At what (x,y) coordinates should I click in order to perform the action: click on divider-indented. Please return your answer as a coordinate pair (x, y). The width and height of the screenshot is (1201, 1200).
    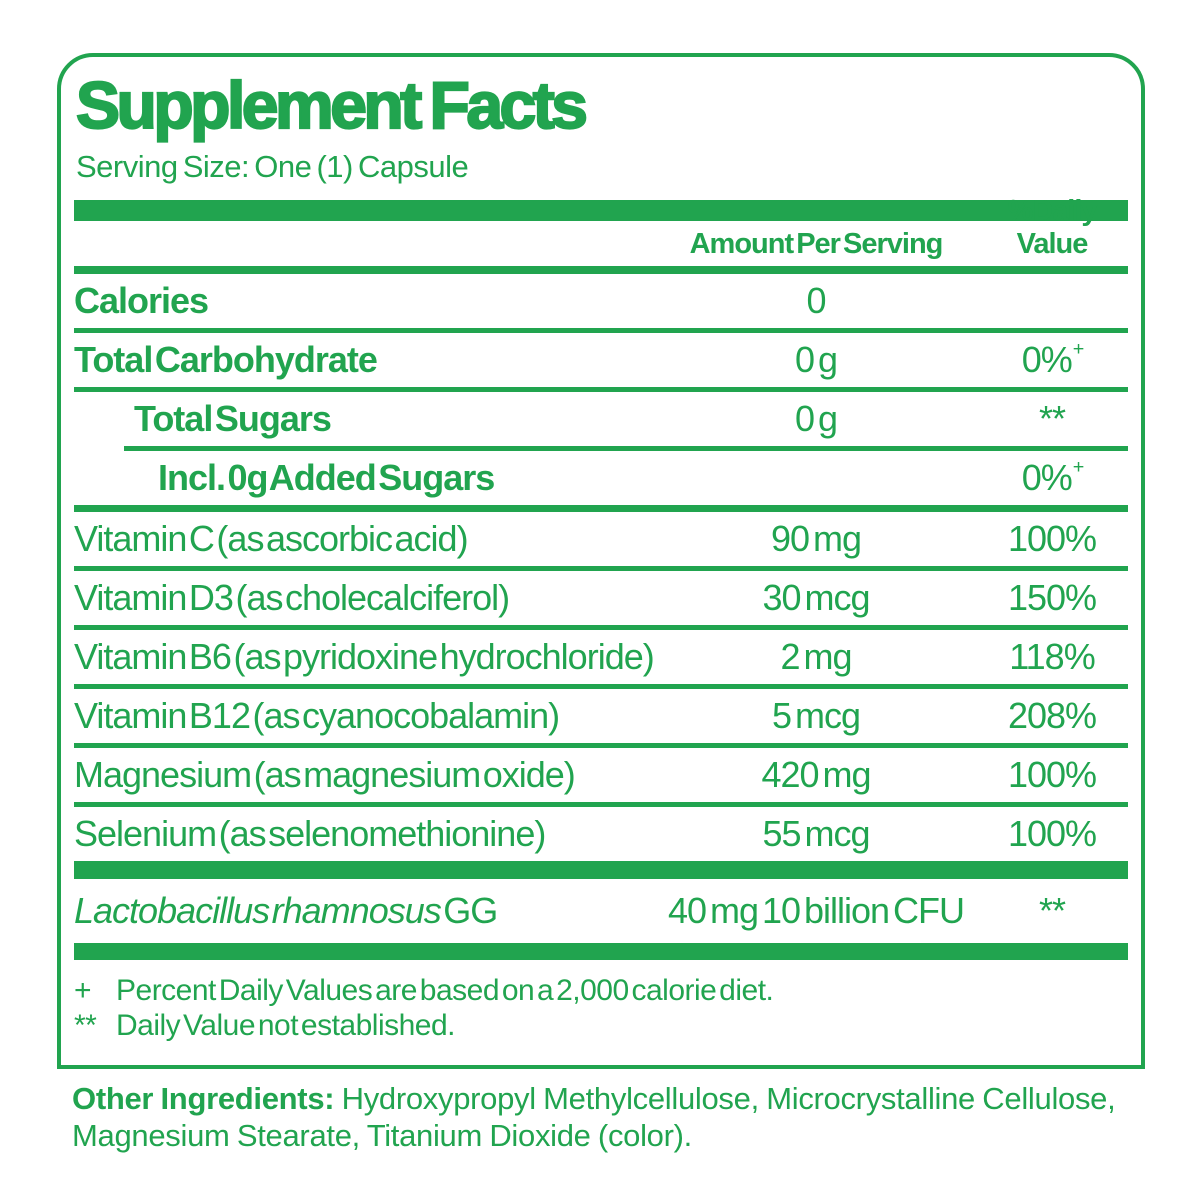
    Looking at the image, I should click on (626, 448).